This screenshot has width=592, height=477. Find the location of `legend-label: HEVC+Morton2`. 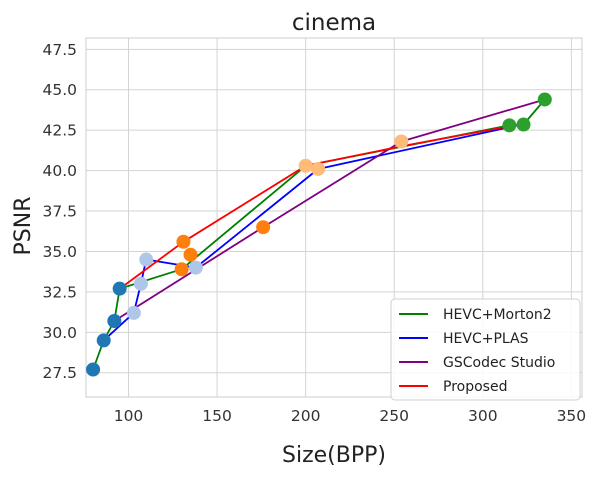

legend-label: HEVC+Morton2 is located at coordinates (497, 315).